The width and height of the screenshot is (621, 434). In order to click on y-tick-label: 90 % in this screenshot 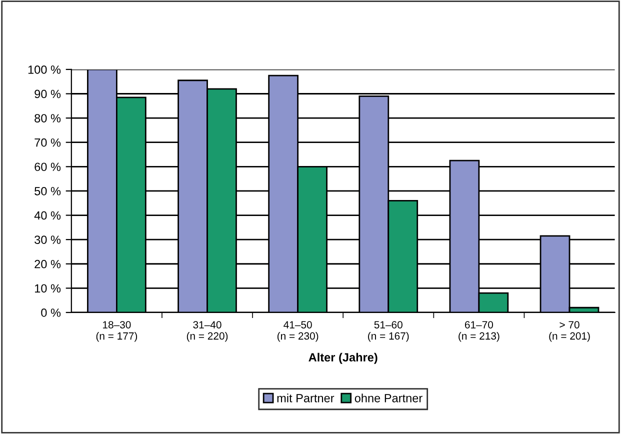, I will do `click(47, 94)`.